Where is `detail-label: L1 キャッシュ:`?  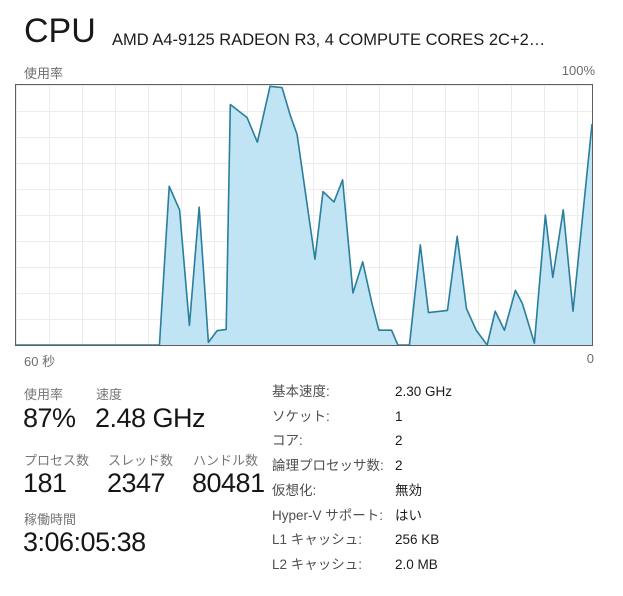 detail-label: L1 キャッシュ: is located at coordinates (317, 540).